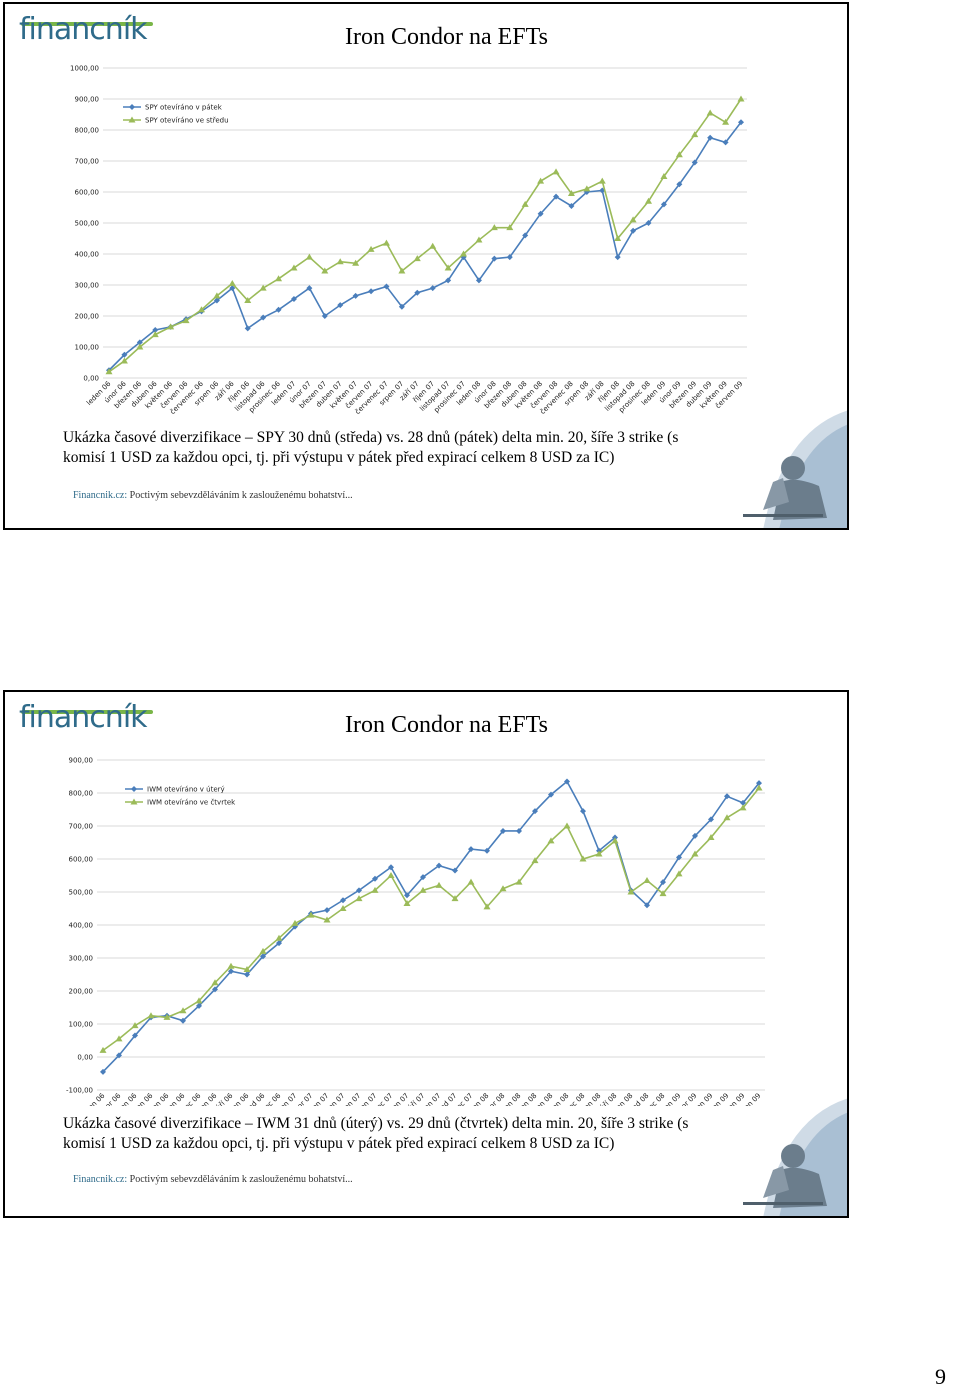 This screenshot has width=960, height=1390. I want to click on y-tick-label: 900,00, so click(81, 761).